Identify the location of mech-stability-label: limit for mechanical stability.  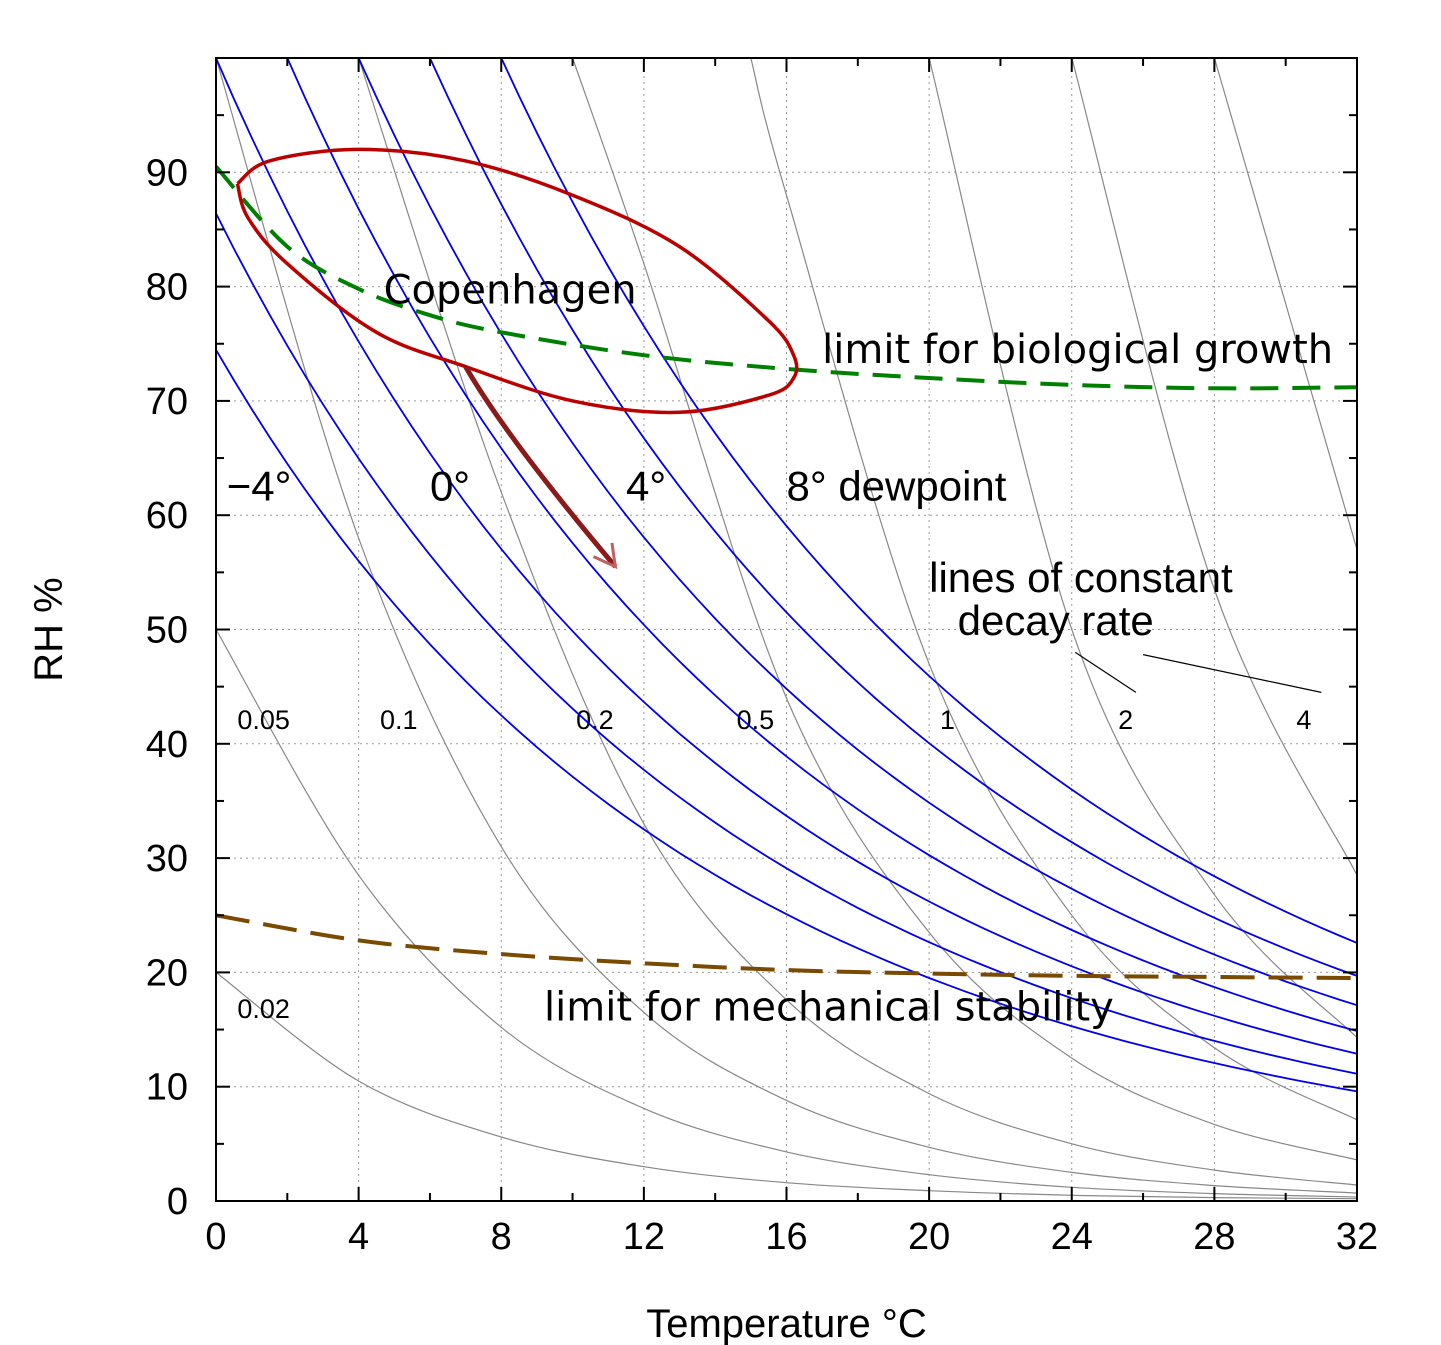
(829, 1007).